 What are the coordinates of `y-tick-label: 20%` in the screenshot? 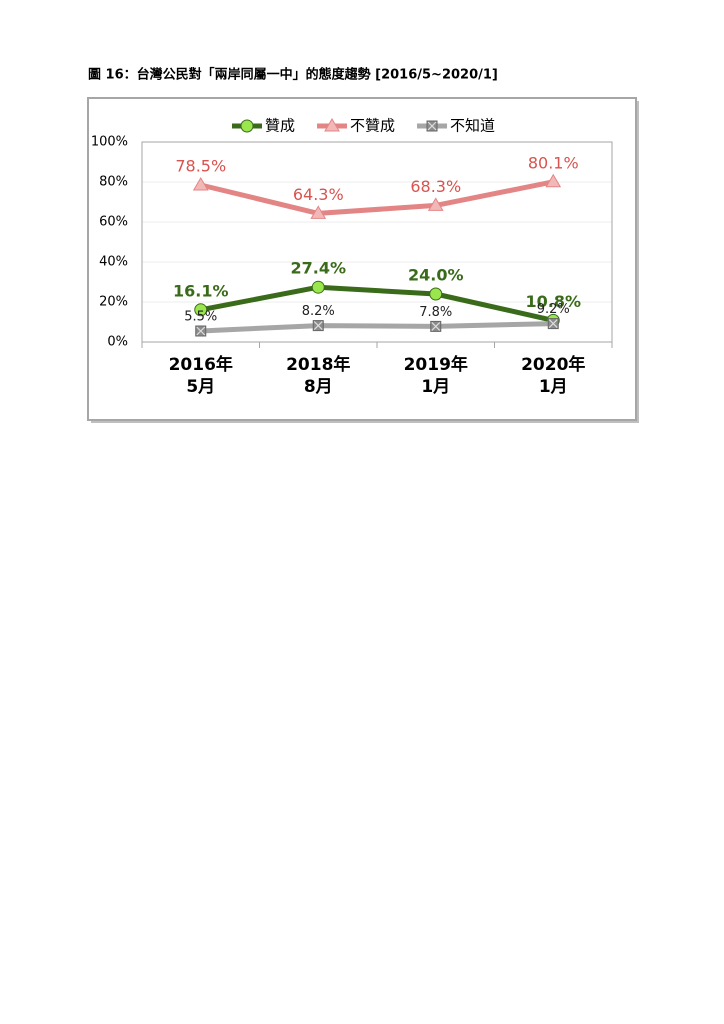 It's located at (113, 302).